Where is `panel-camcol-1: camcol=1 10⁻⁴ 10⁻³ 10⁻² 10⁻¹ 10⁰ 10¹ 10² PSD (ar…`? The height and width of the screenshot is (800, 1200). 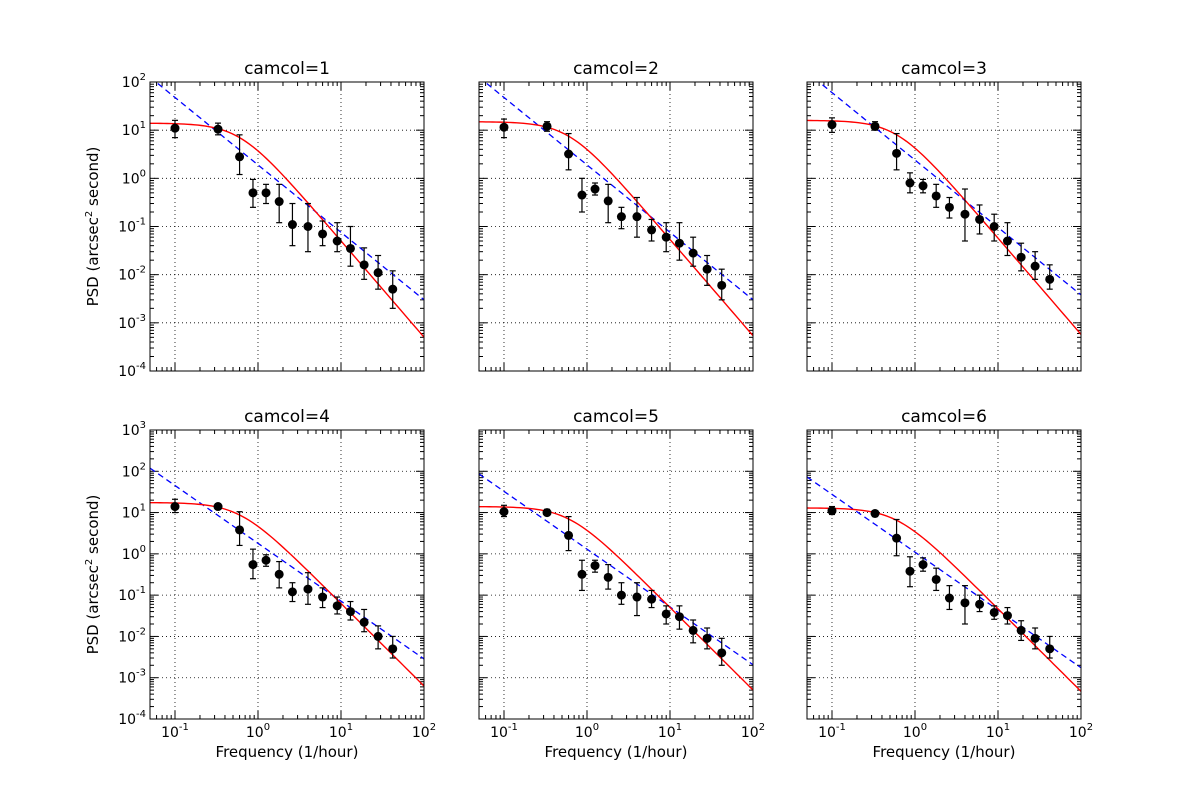
panel-camcol-1: camcol=1 10⁻⁴ 10⁻³ 10⁻² 10⁻¹ 10⁰ 10¹ 10² PSD (ar… is located at coordinates (254, 219).